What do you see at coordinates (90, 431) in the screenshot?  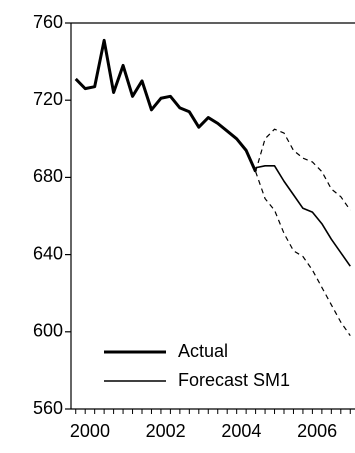 I see `x-tick-label: 2000` at bounding box center [90, 431].